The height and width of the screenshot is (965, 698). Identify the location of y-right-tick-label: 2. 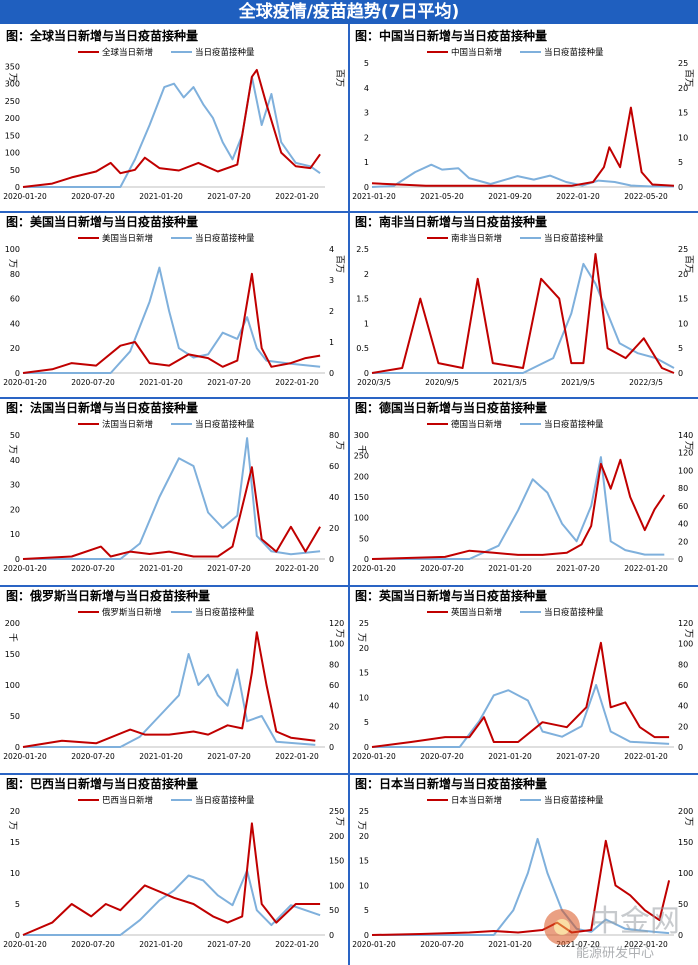
(331, 311).